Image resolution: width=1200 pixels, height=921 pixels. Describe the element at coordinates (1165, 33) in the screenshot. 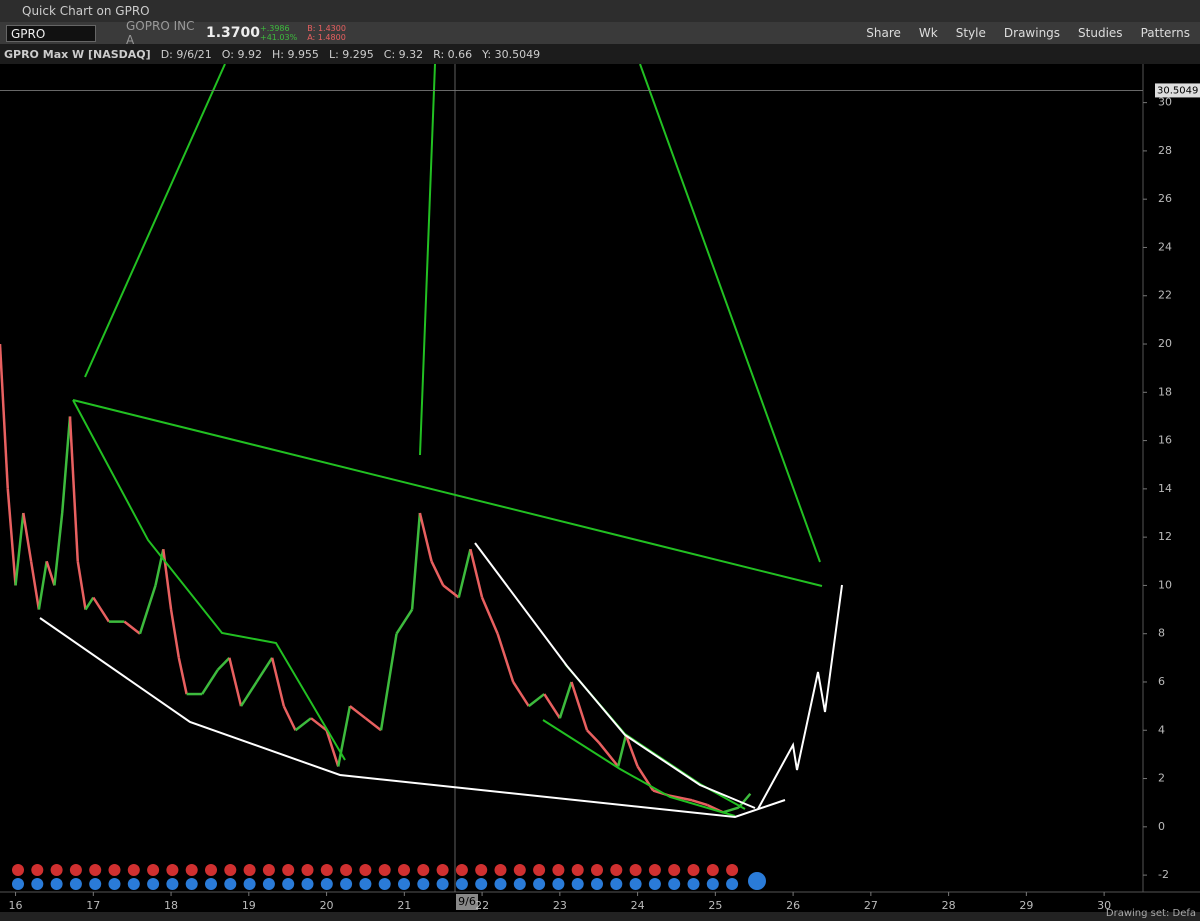

I see `toolbar-button: Patterns` at that location.